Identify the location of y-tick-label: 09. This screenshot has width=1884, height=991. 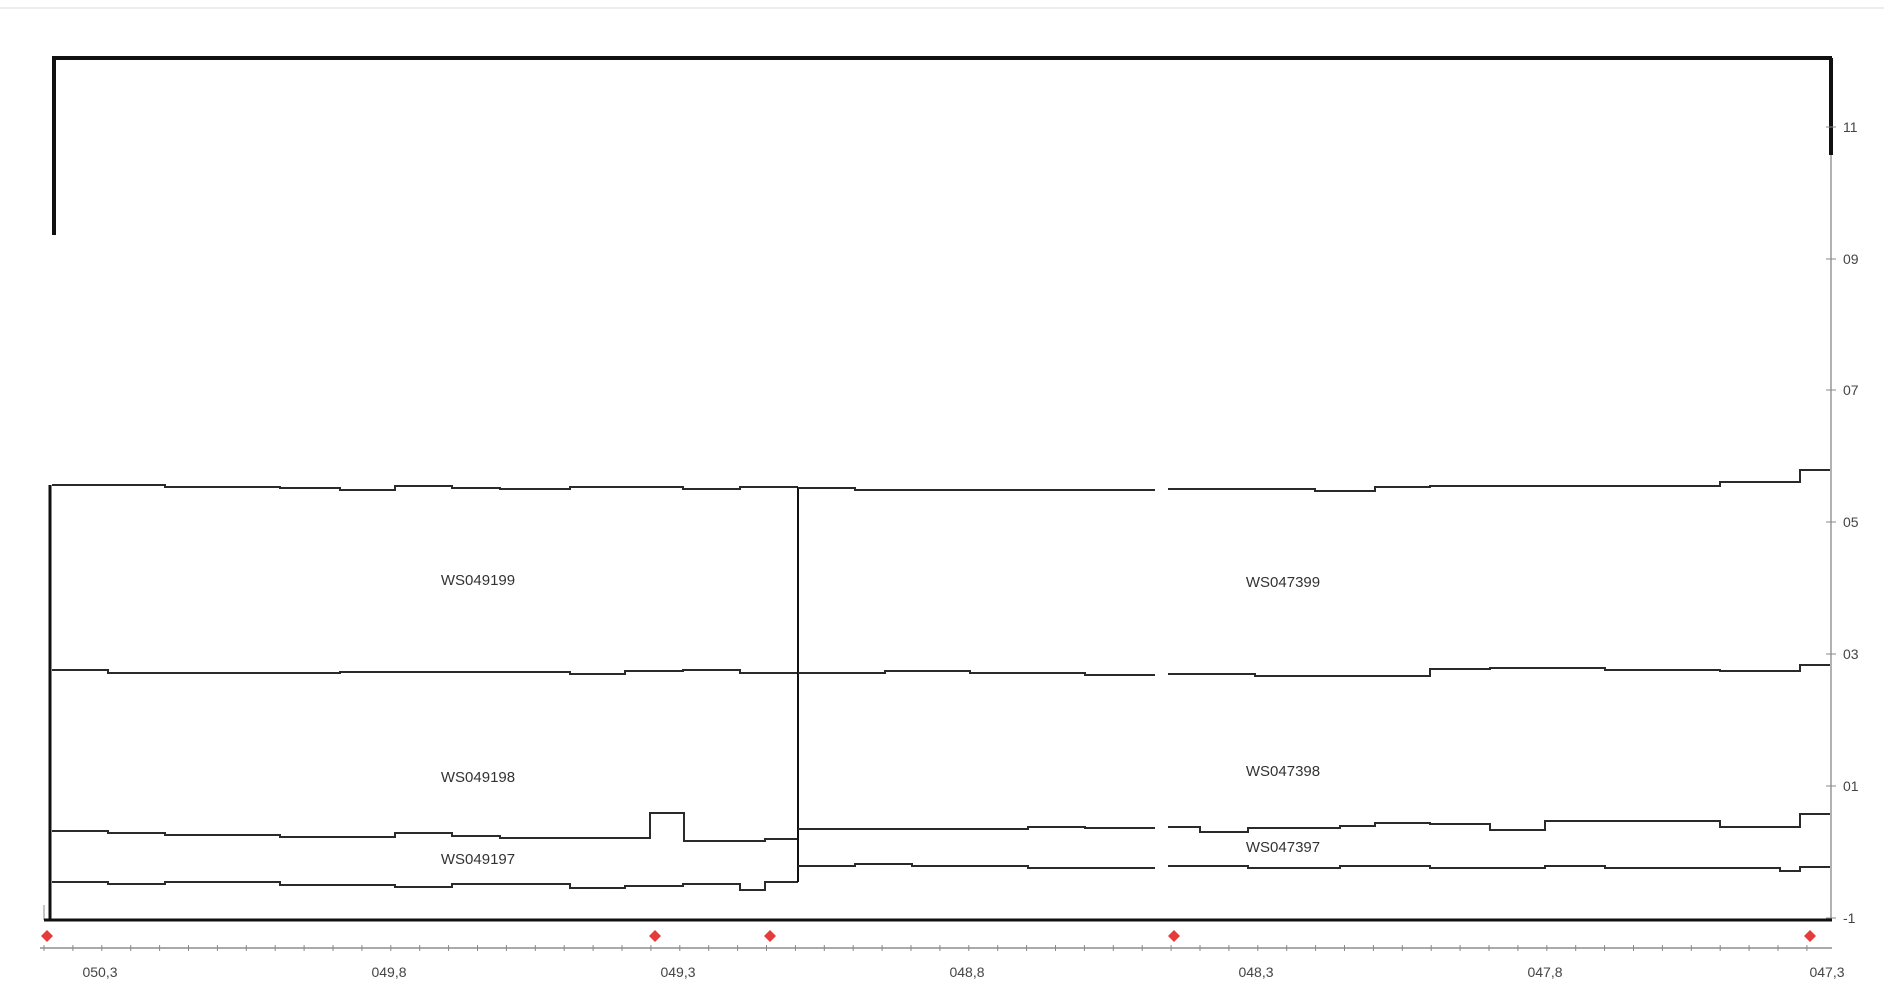
(1851, 259).